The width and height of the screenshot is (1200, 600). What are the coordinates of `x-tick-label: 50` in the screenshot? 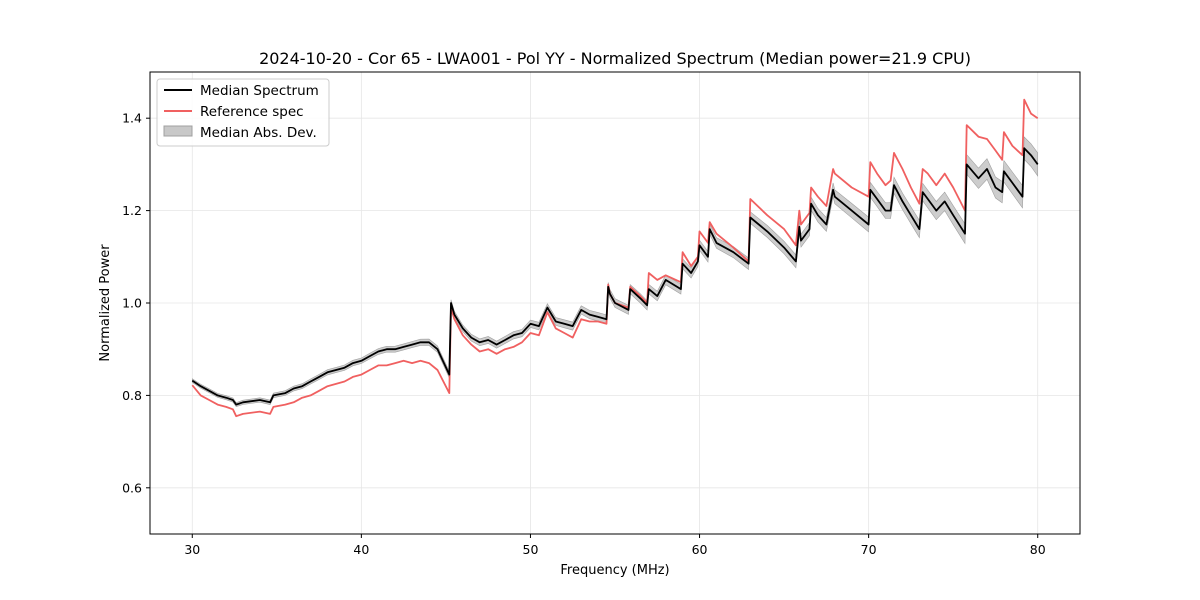 It's located at (531, 549).